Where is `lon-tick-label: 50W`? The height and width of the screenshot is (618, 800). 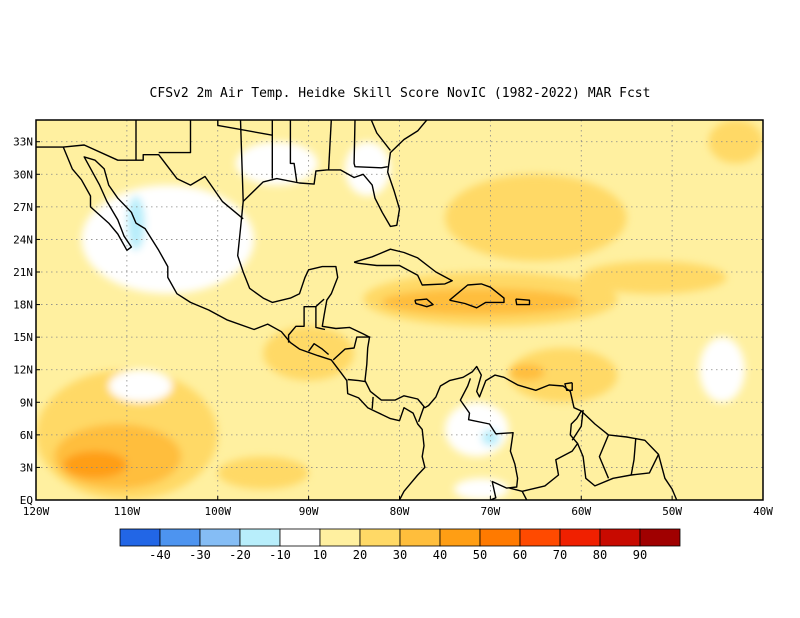
lon-tick-label: 50W is located at coordinates (672, 511).